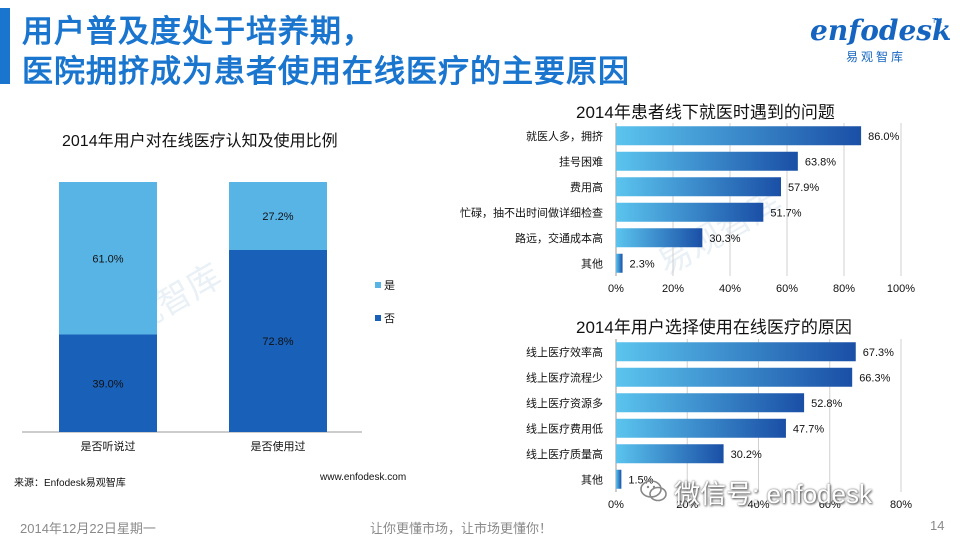 This screenshot has width=960, height=540. I want to click on data-label: 39.0%, so click(107, 384).